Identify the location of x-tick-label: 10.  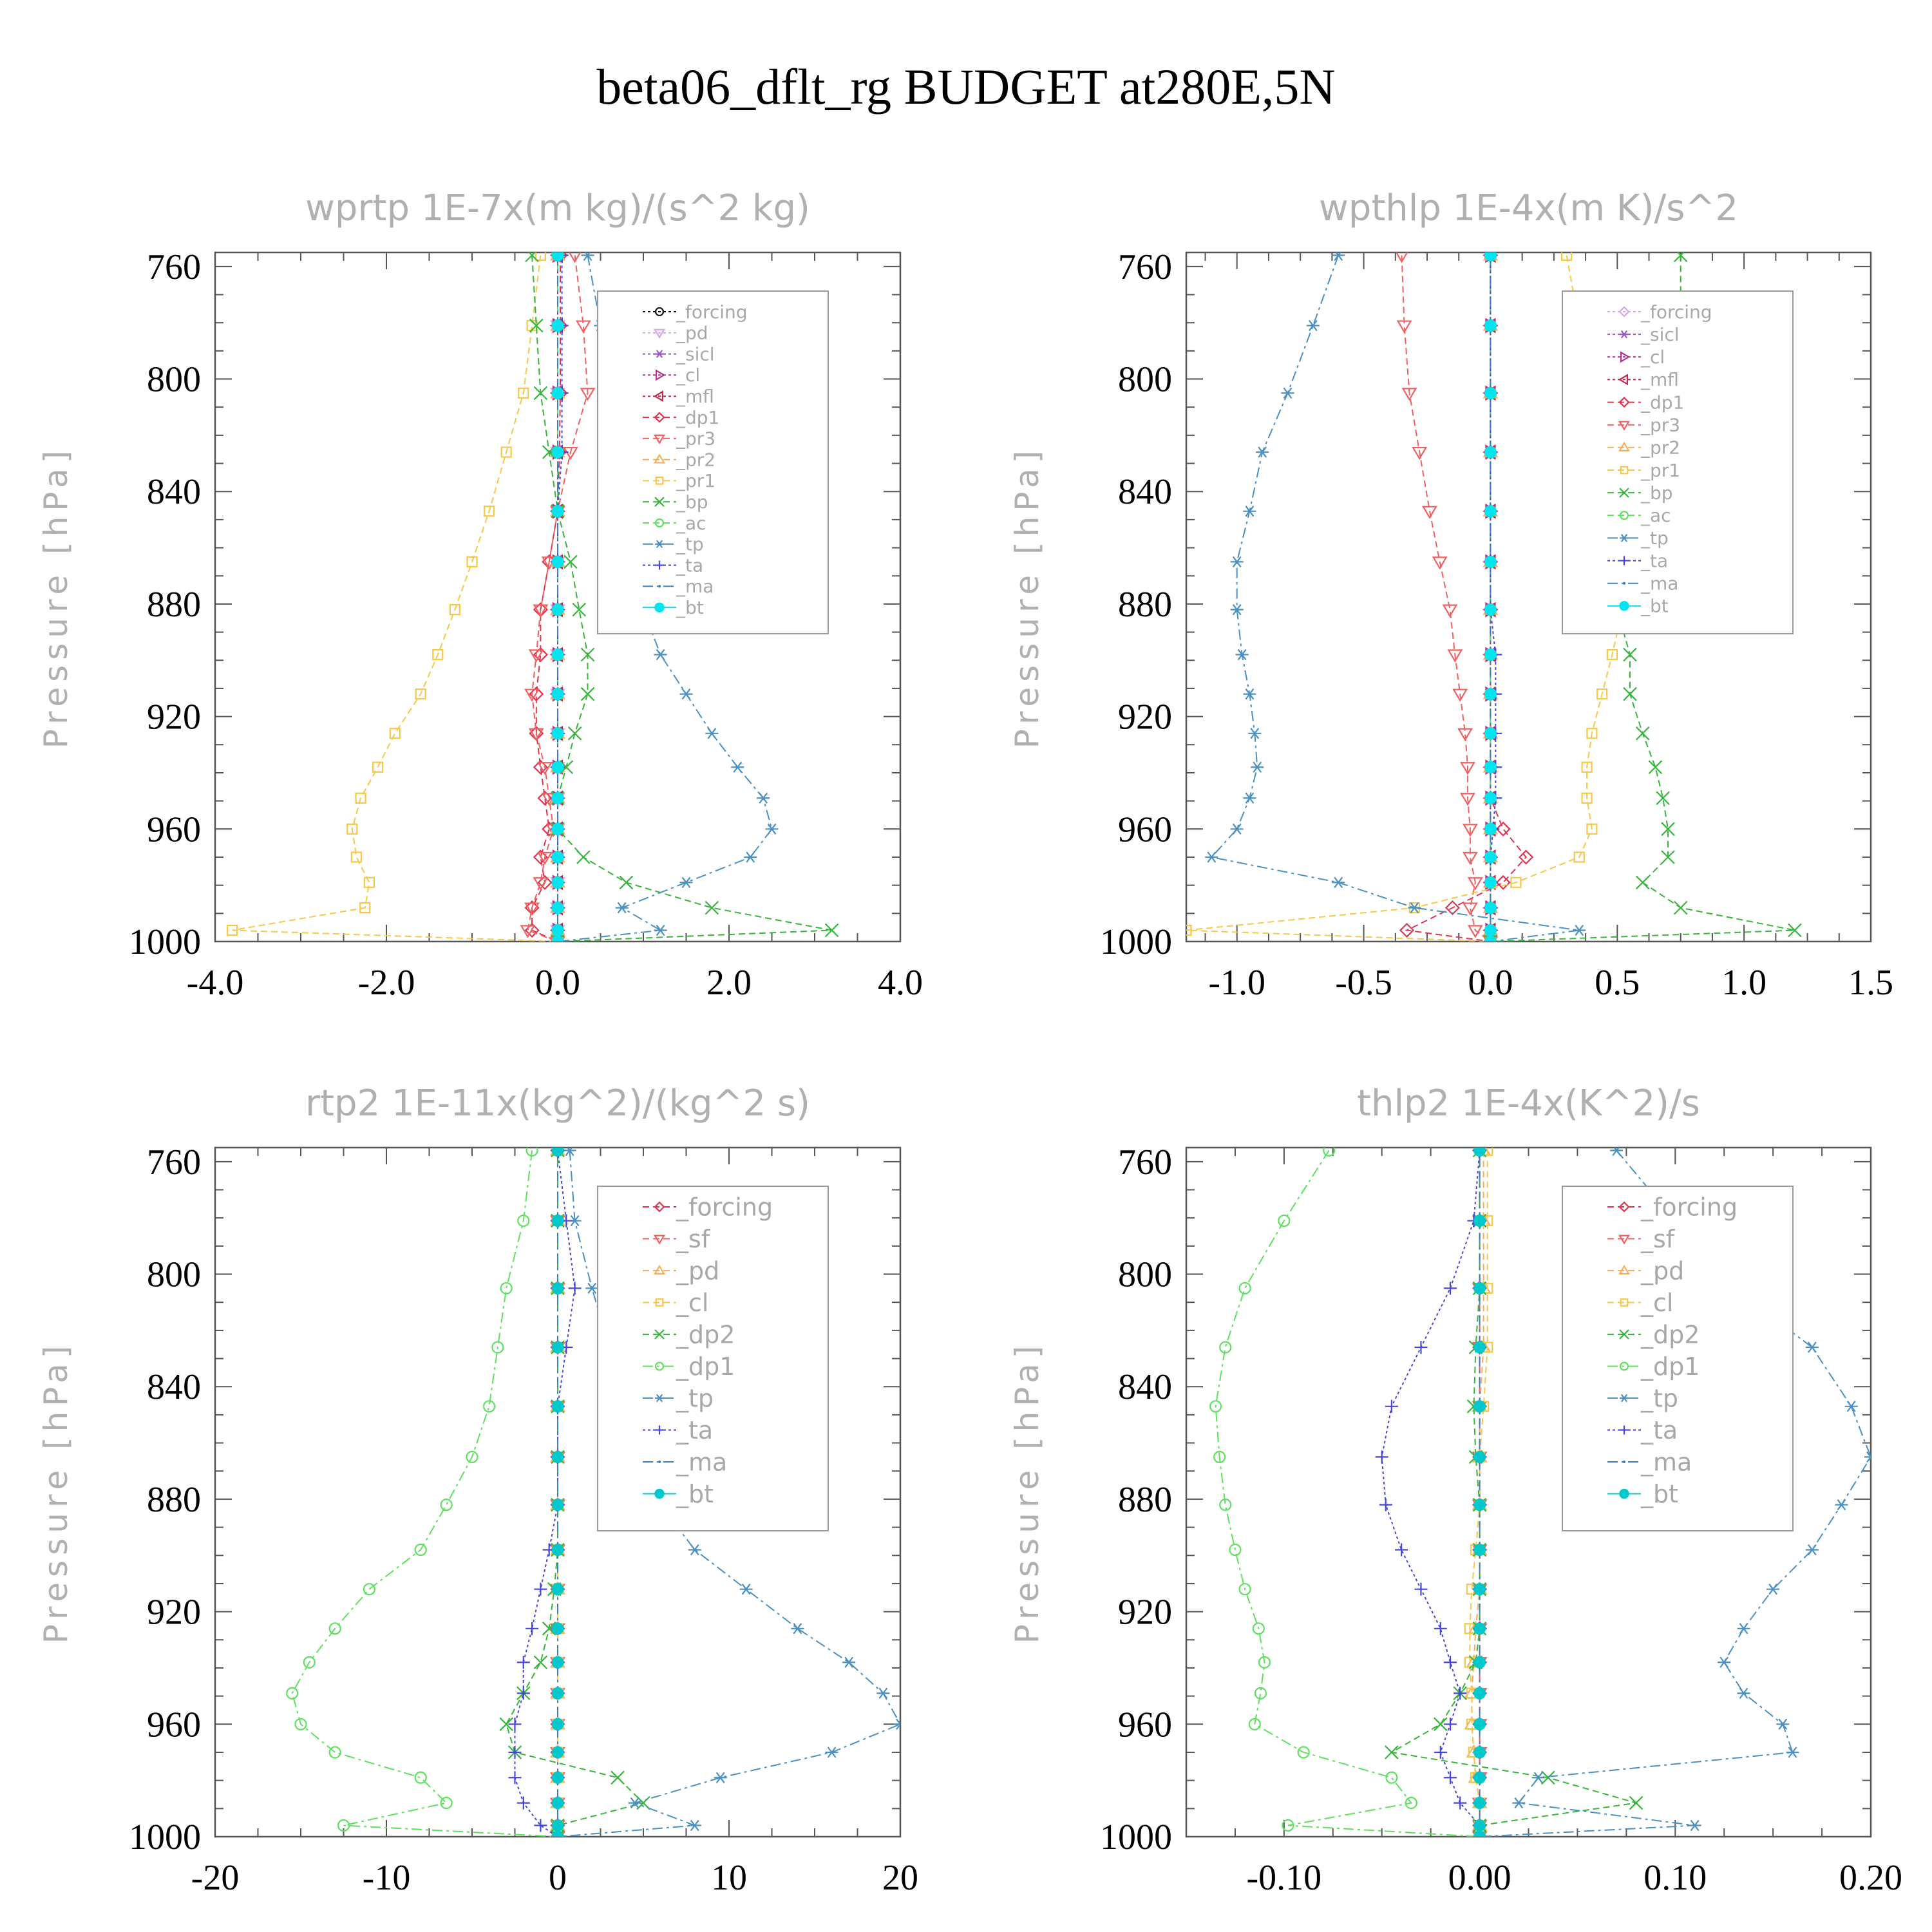
(729, 1878).